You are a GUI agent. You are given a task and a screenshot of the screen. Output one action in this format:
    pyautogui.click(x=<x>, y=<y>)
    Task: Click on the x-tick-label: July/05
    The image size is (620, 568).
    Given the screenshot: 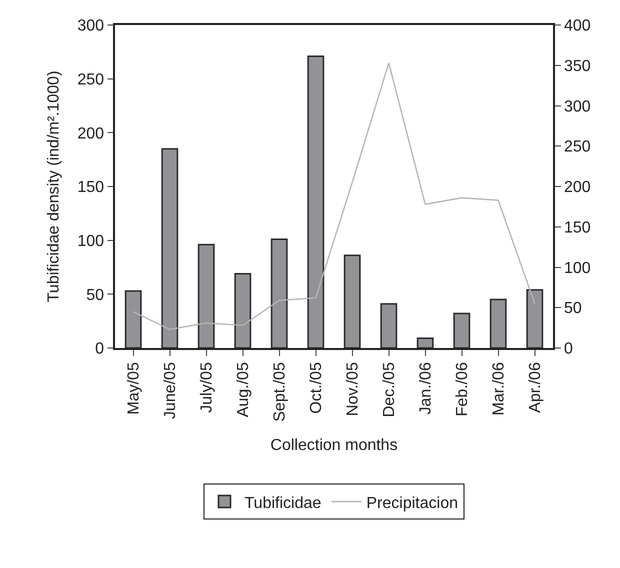 What is the action you would take?
    pyautogui.click(x=207, y=387)
    